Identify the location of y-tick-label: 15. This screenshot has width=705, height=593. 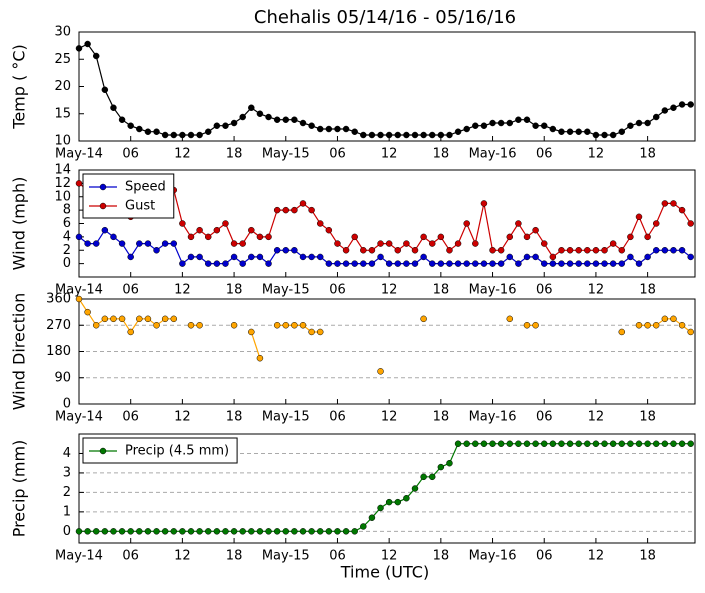
(62, 113).